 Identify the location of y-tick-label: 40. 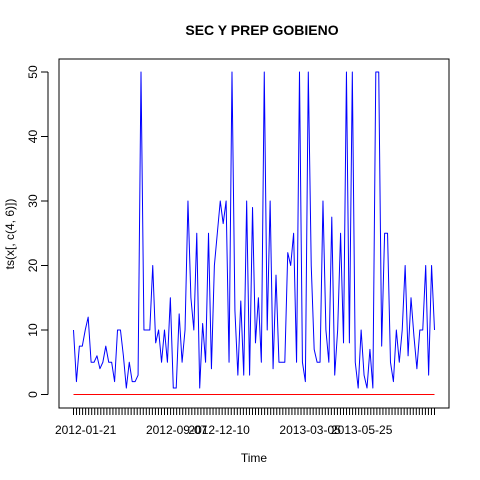
(33, 137).